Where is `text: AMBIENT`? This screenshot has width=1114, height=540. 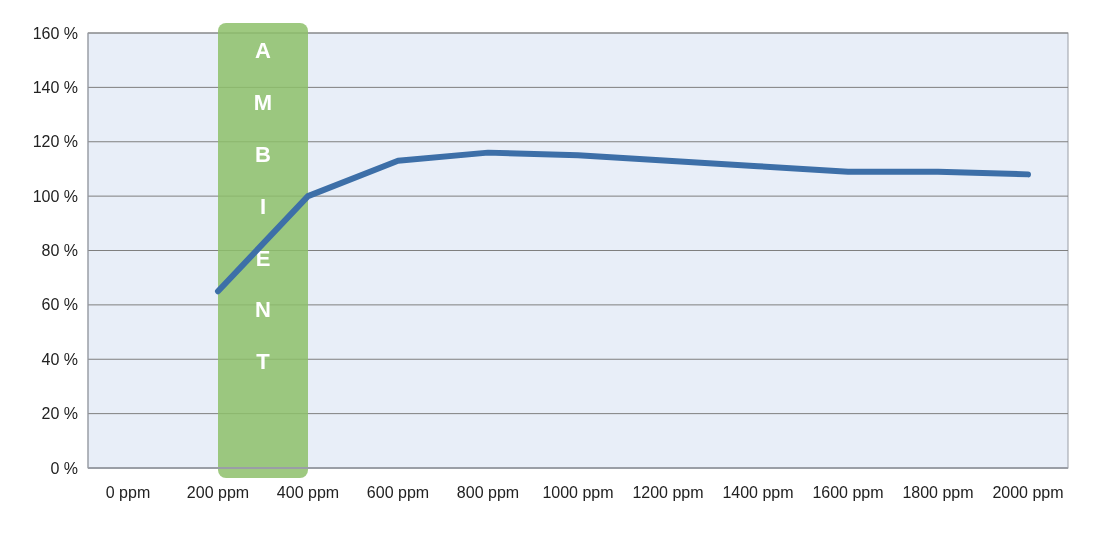
text: AMBIENT is located at coordinates (263, 206).